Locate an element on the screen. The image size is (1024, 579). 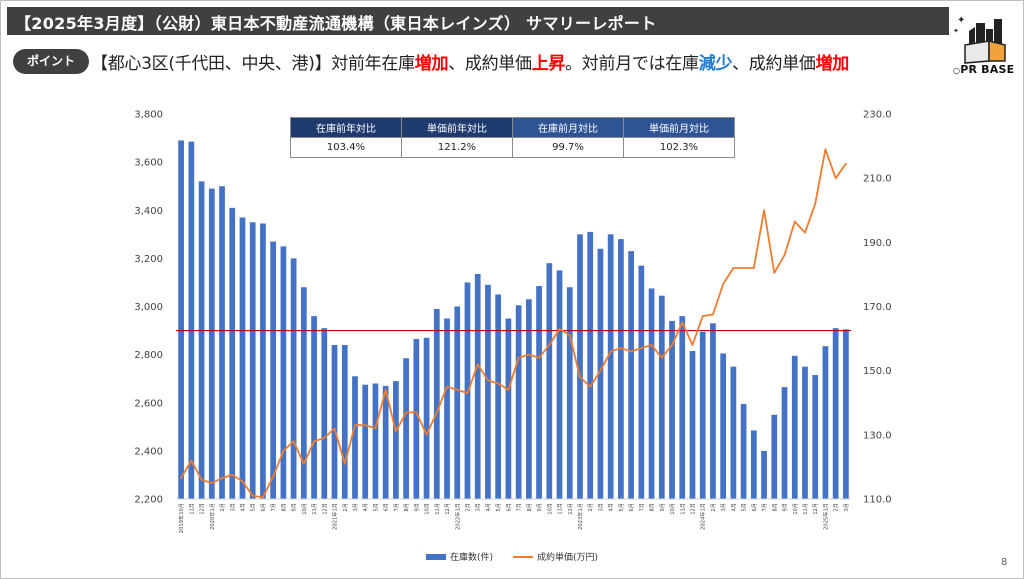
y-right-tick-label: 150.0 is located at coordinates (877, 371).